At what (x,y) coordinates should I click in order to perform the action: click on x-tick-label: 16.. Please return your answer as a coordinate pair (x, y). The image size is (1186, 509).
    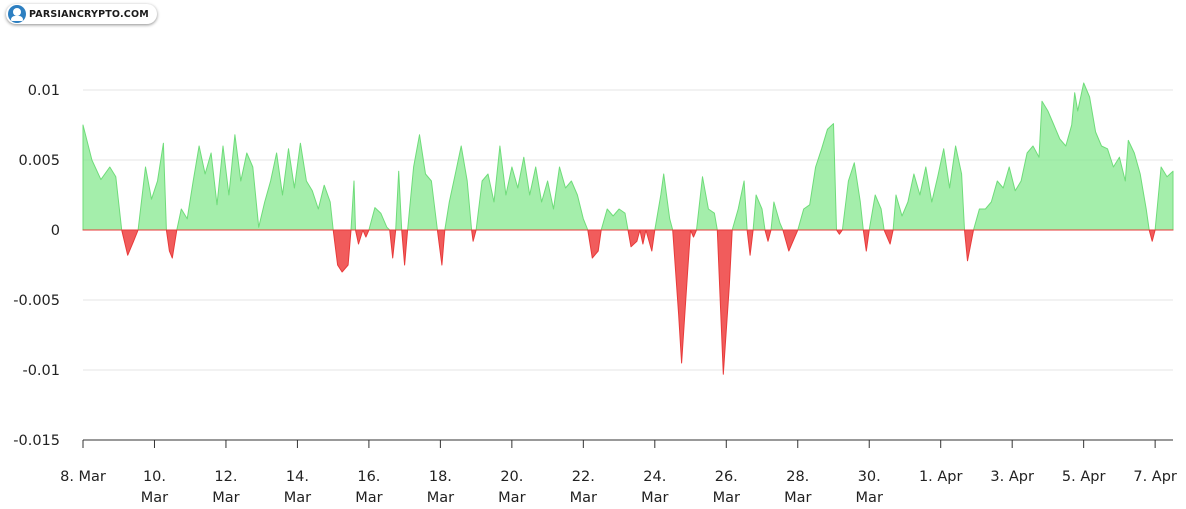
    Looking at the image, I should click on (368, 477).